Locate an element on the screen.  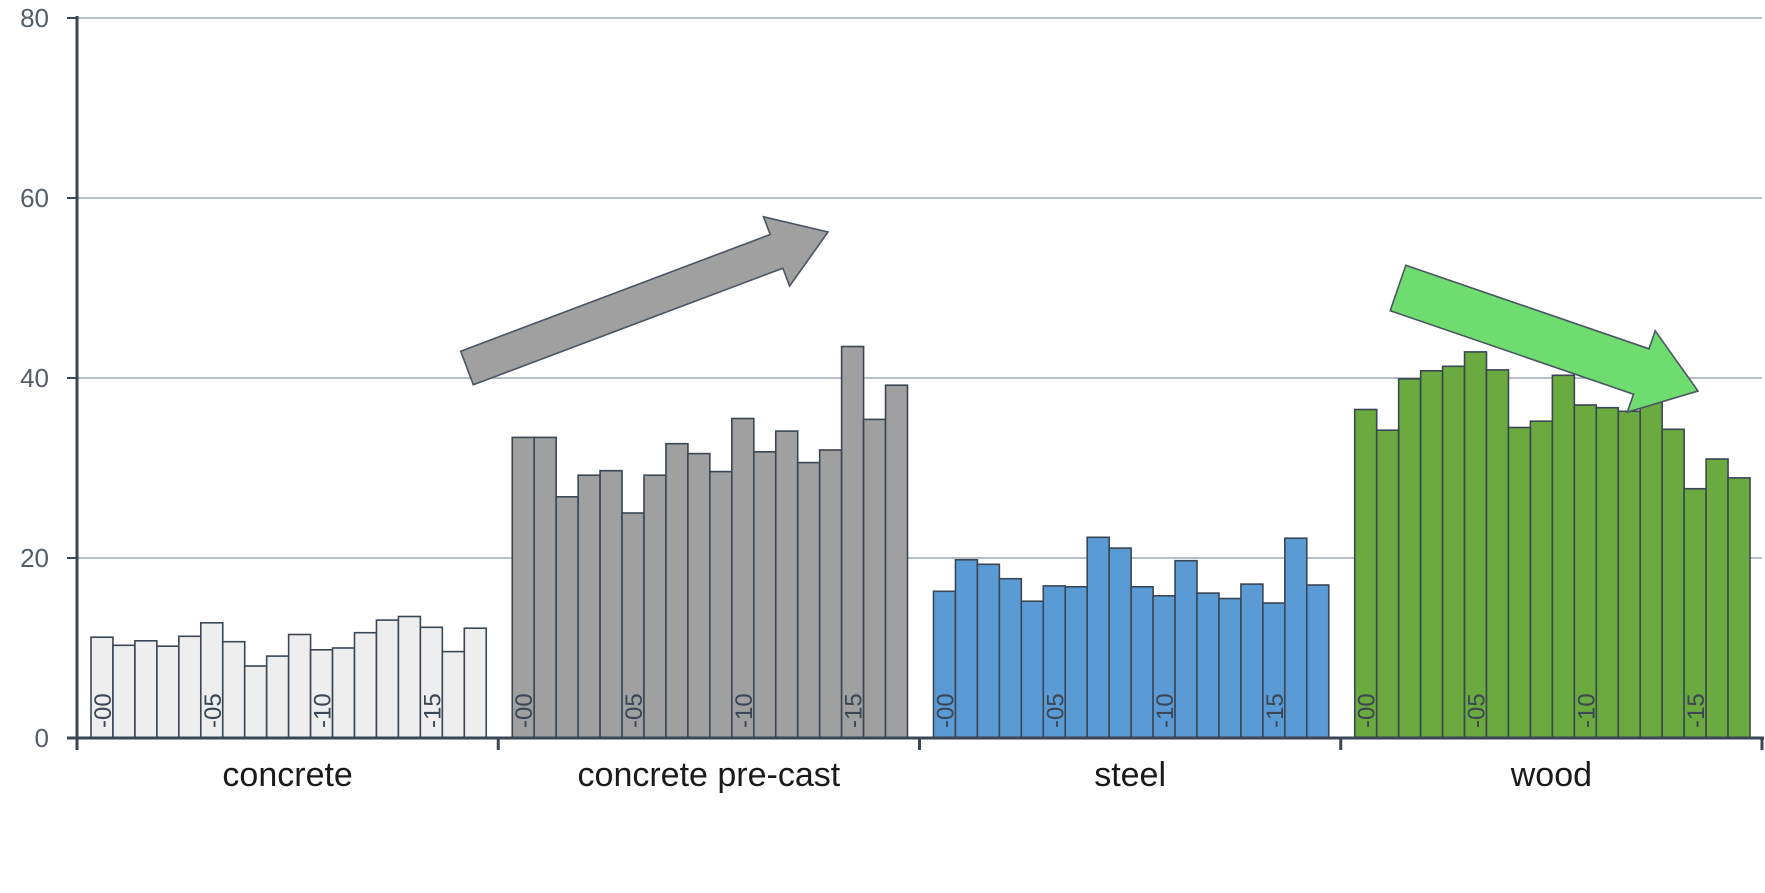
bar-group-concrete-pre-cast is located at coordinates (710, 542).